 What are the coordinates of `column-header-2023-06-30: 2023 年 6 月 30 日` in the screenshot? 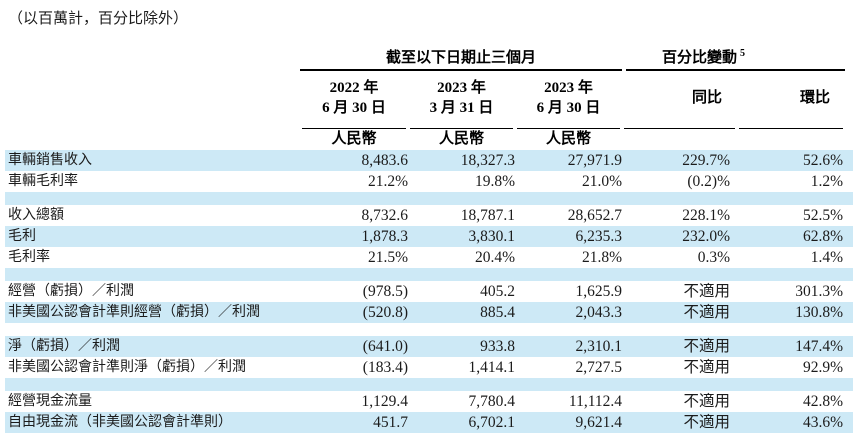 It's located at (568, 98).